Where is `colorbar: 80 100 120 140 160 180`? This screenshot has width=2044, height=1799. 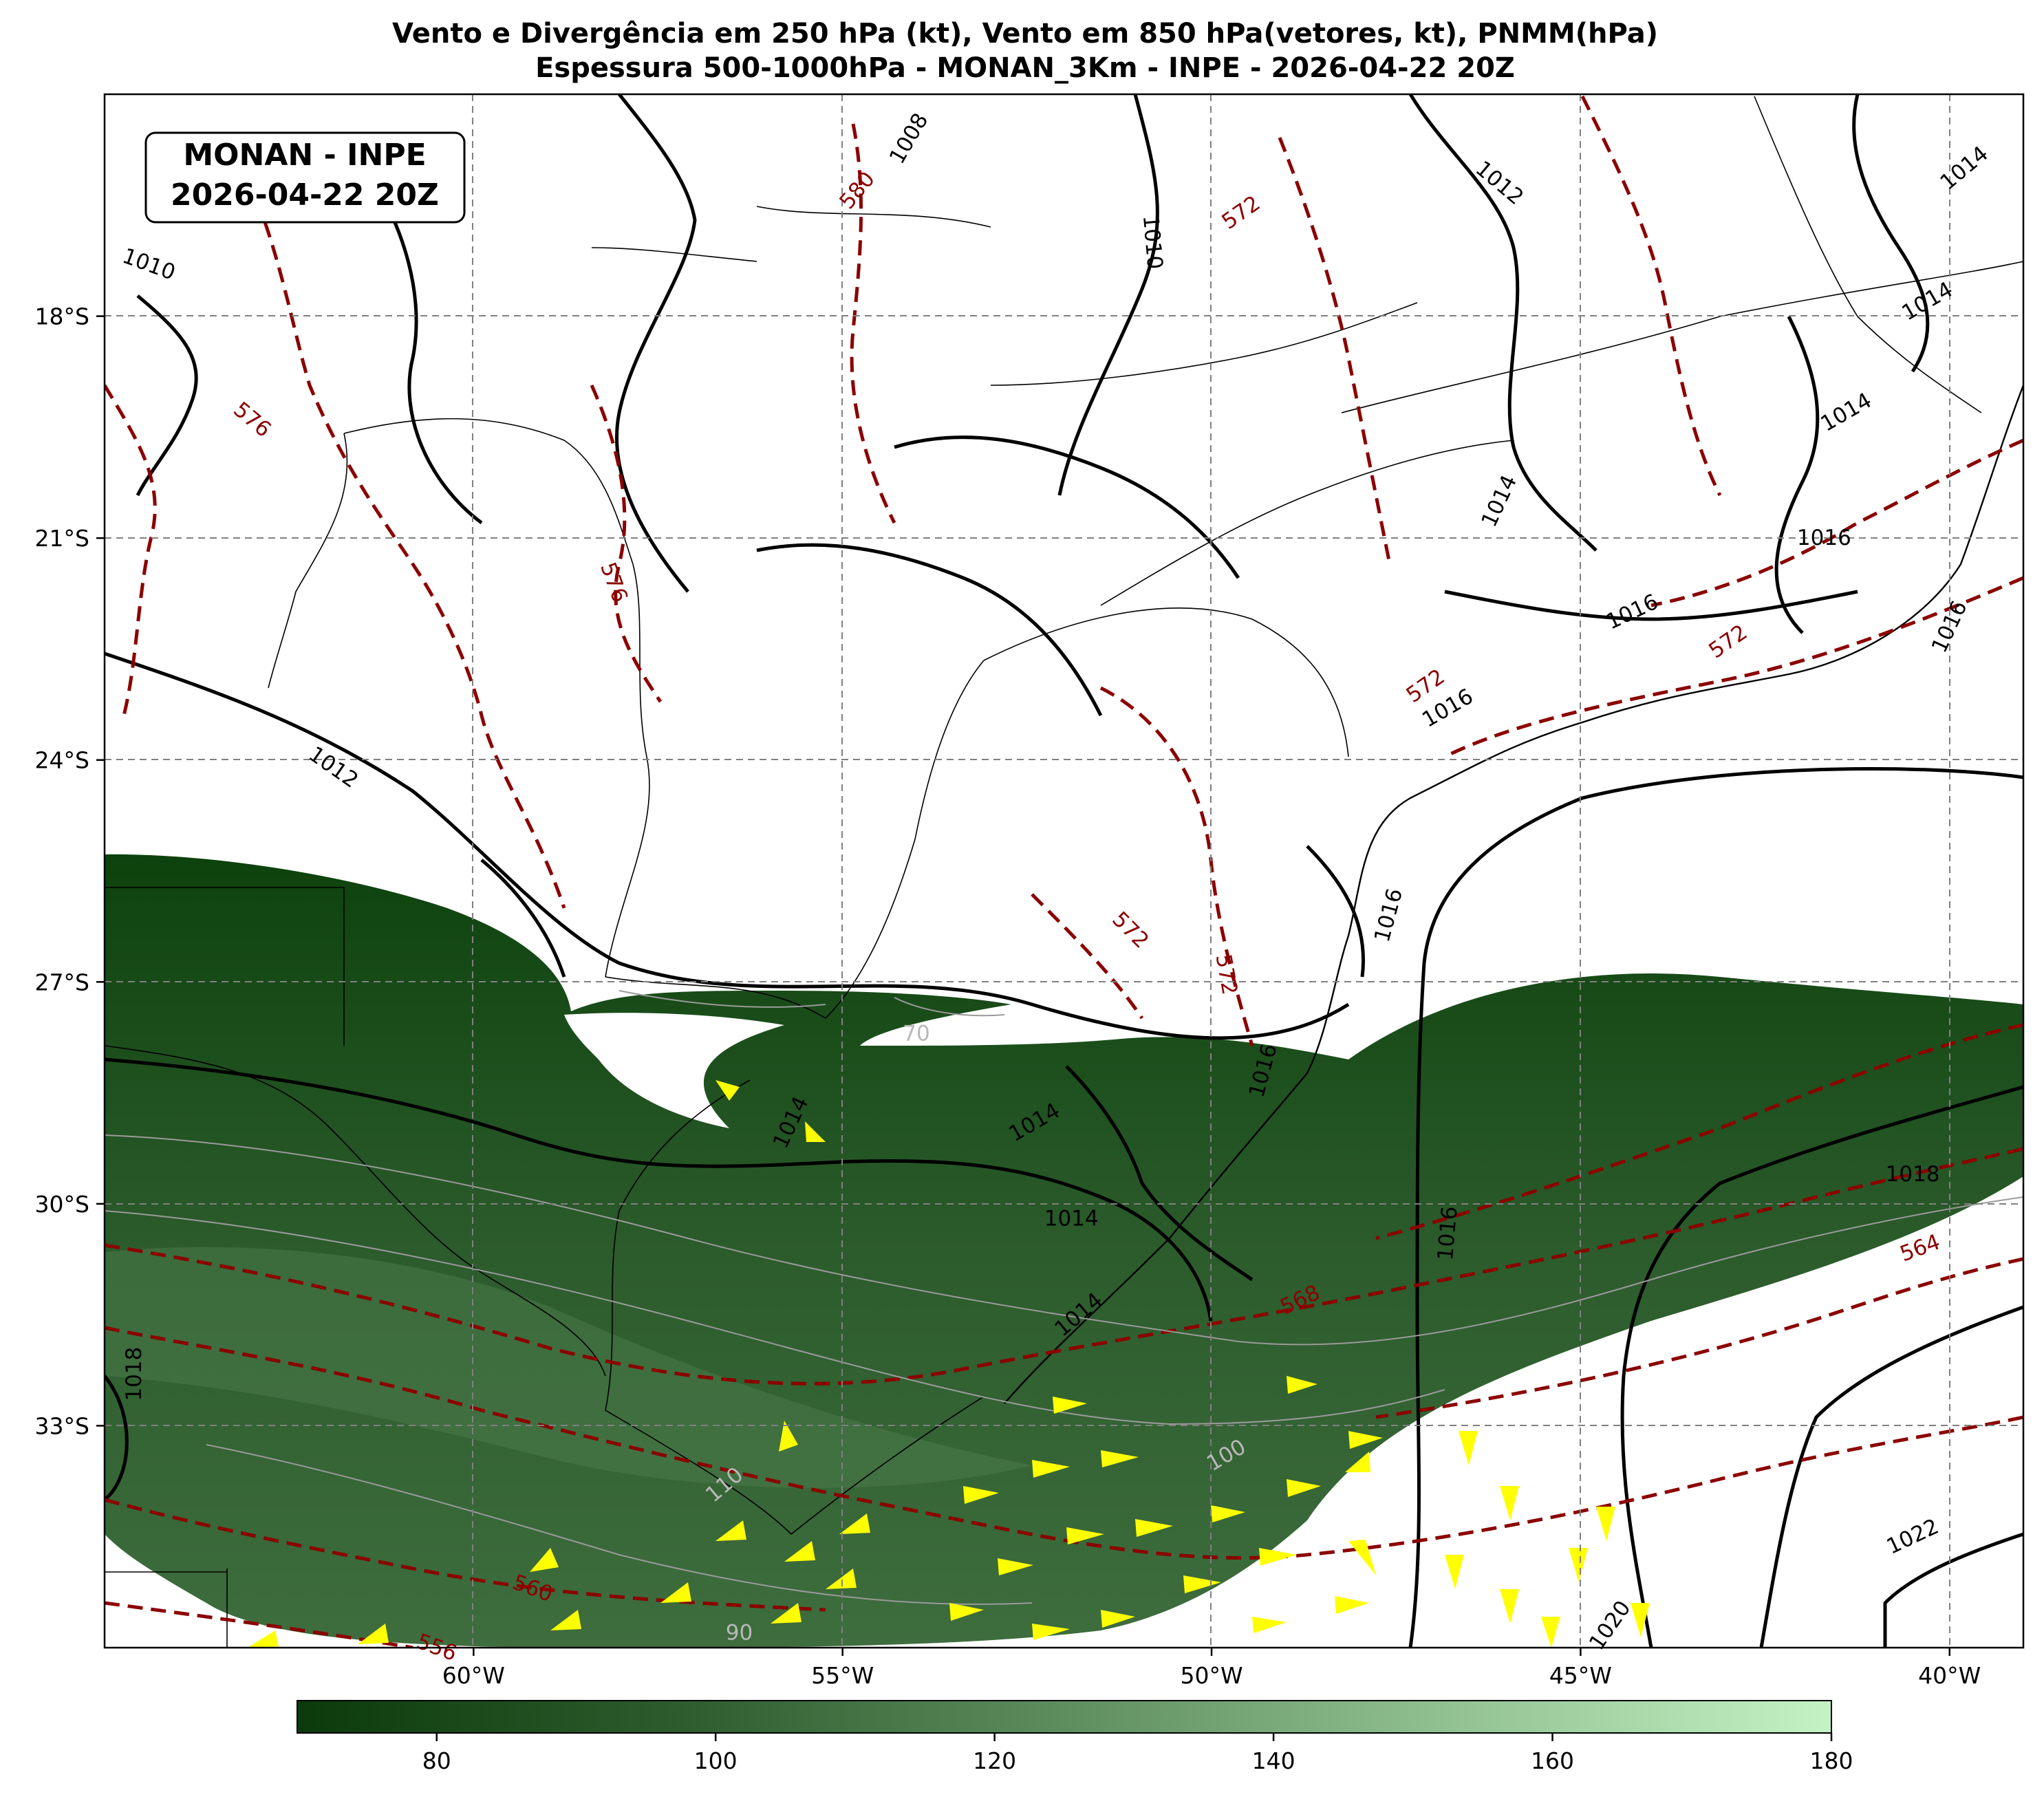 colorbar: 80 100 120 140 160 180 is located at coordinates (1075, 1737).